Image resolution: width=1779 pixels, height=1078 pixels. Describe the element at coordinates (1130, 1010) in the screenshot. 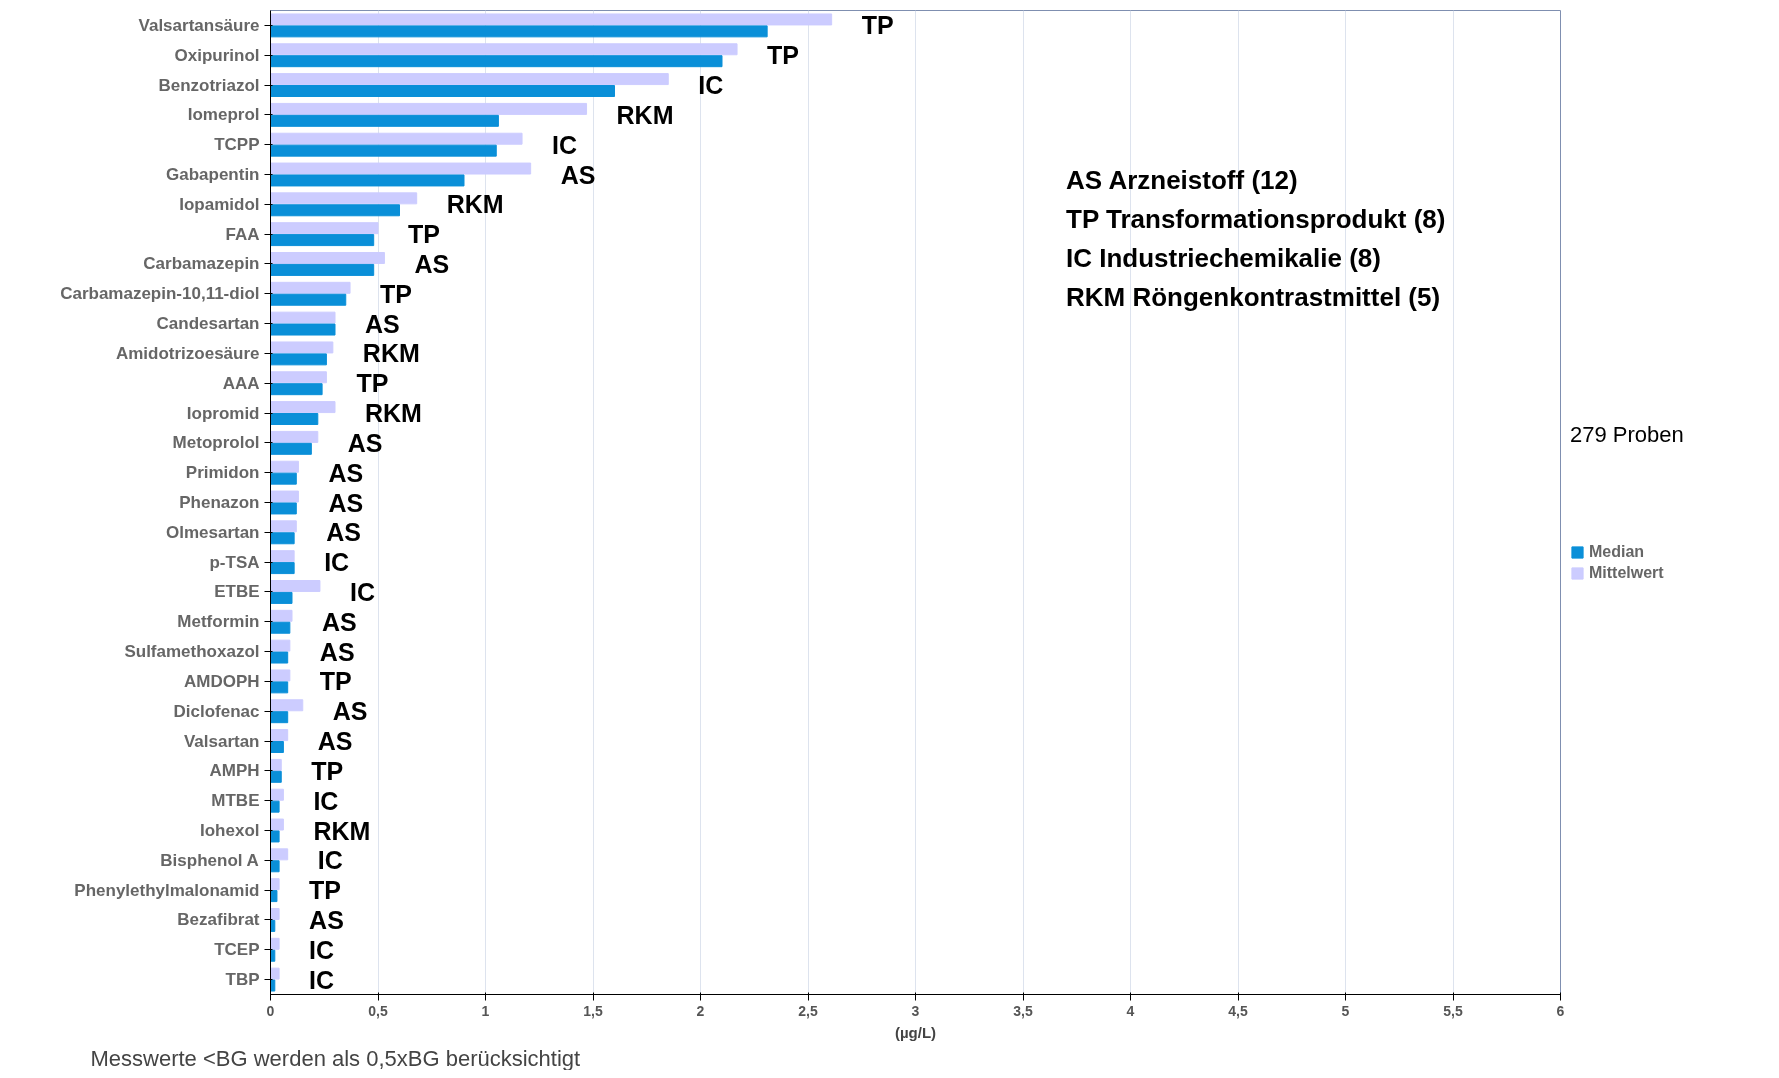

I see `x-tick-label: 4` at that location.